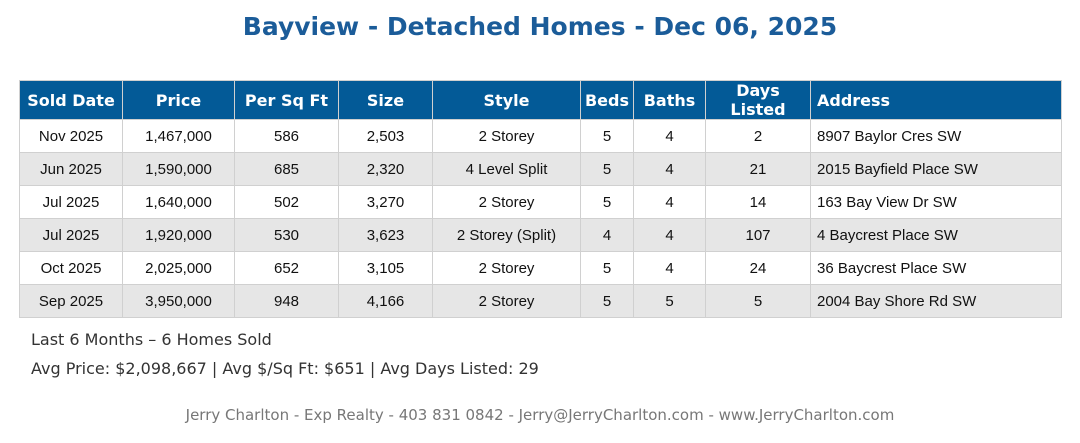  I want to click on table-cell: 2 Storey (Split), so click(506, 235).